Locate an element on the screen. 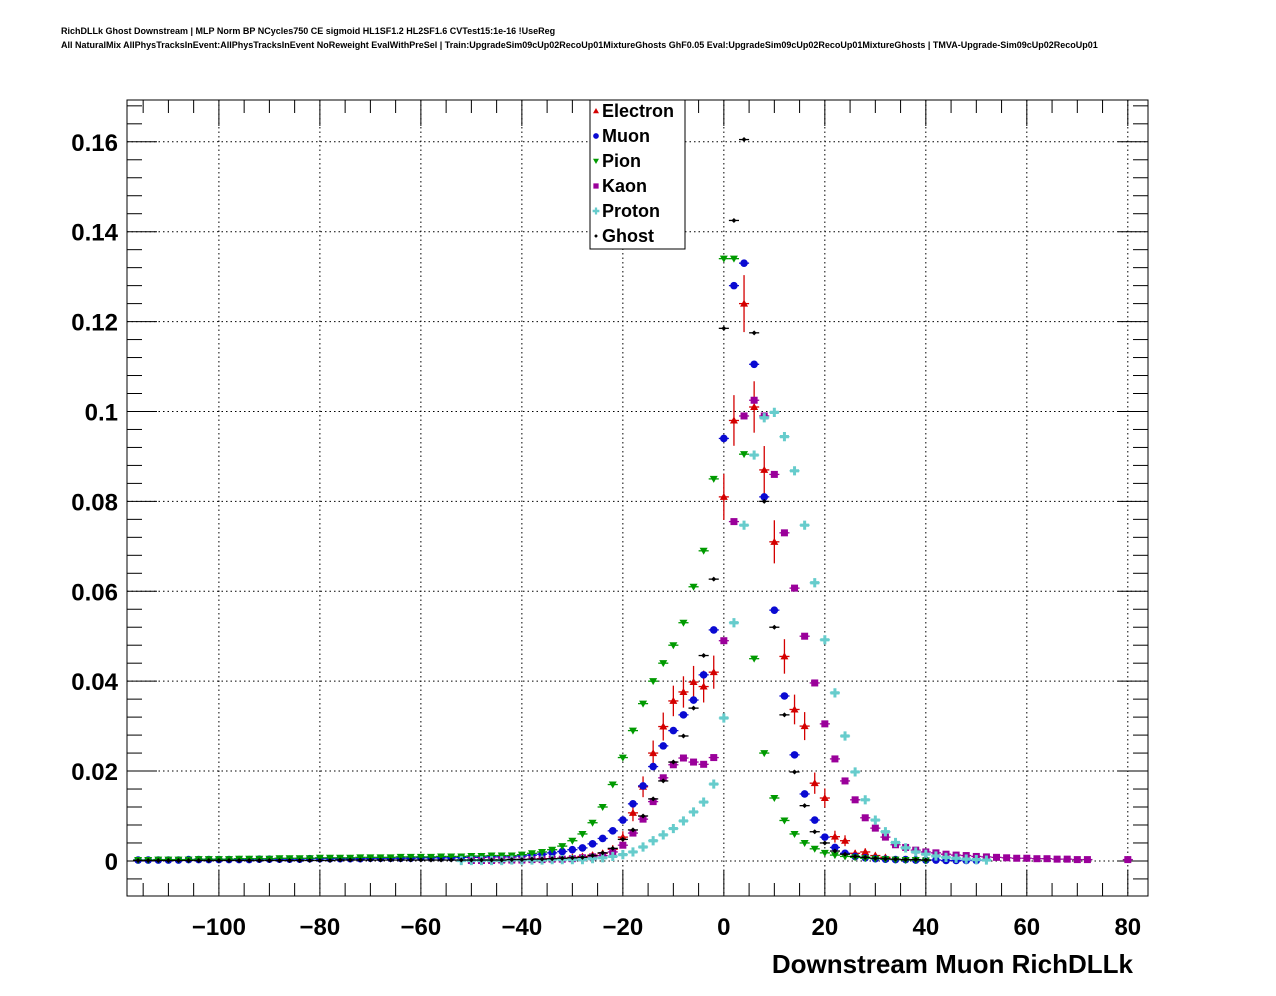  legend-item-muon: Muon is located at coordinates (621, 136).